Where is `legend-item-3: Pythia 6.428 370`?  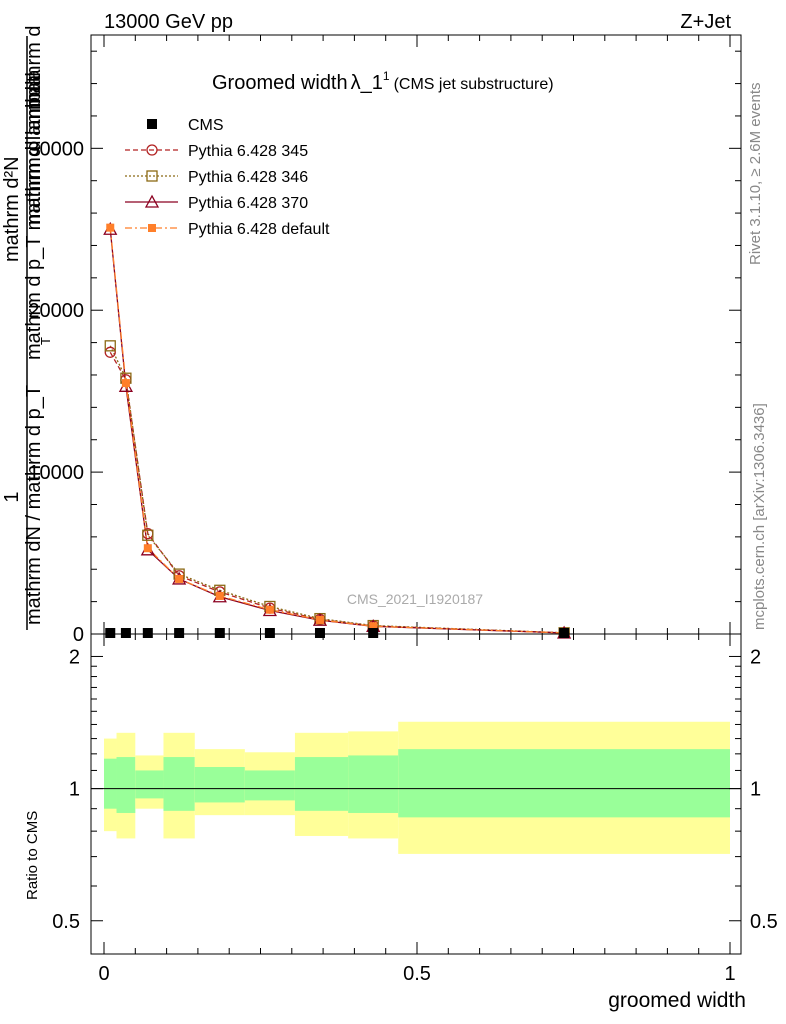
legend-item-3: Pythia 6.428 370 is located at coordinates (216, 203).